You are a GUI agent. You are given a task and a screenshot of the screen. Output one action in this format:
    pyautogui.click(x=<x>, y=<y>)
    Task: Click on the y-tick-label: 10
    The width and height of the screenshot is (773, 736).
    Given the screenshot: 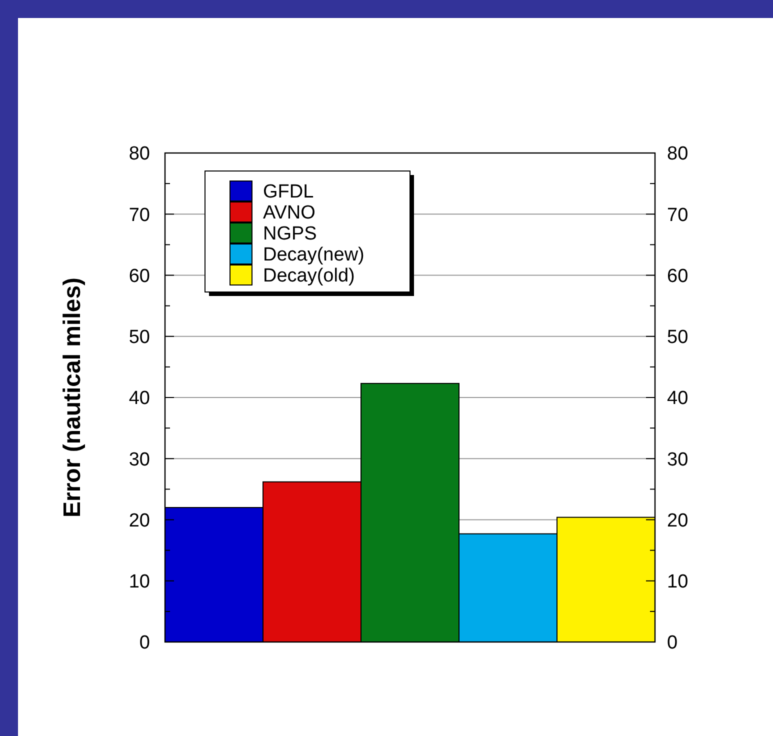 What is the action you would take?
    pyautogui.click(x=139, y=582)
    